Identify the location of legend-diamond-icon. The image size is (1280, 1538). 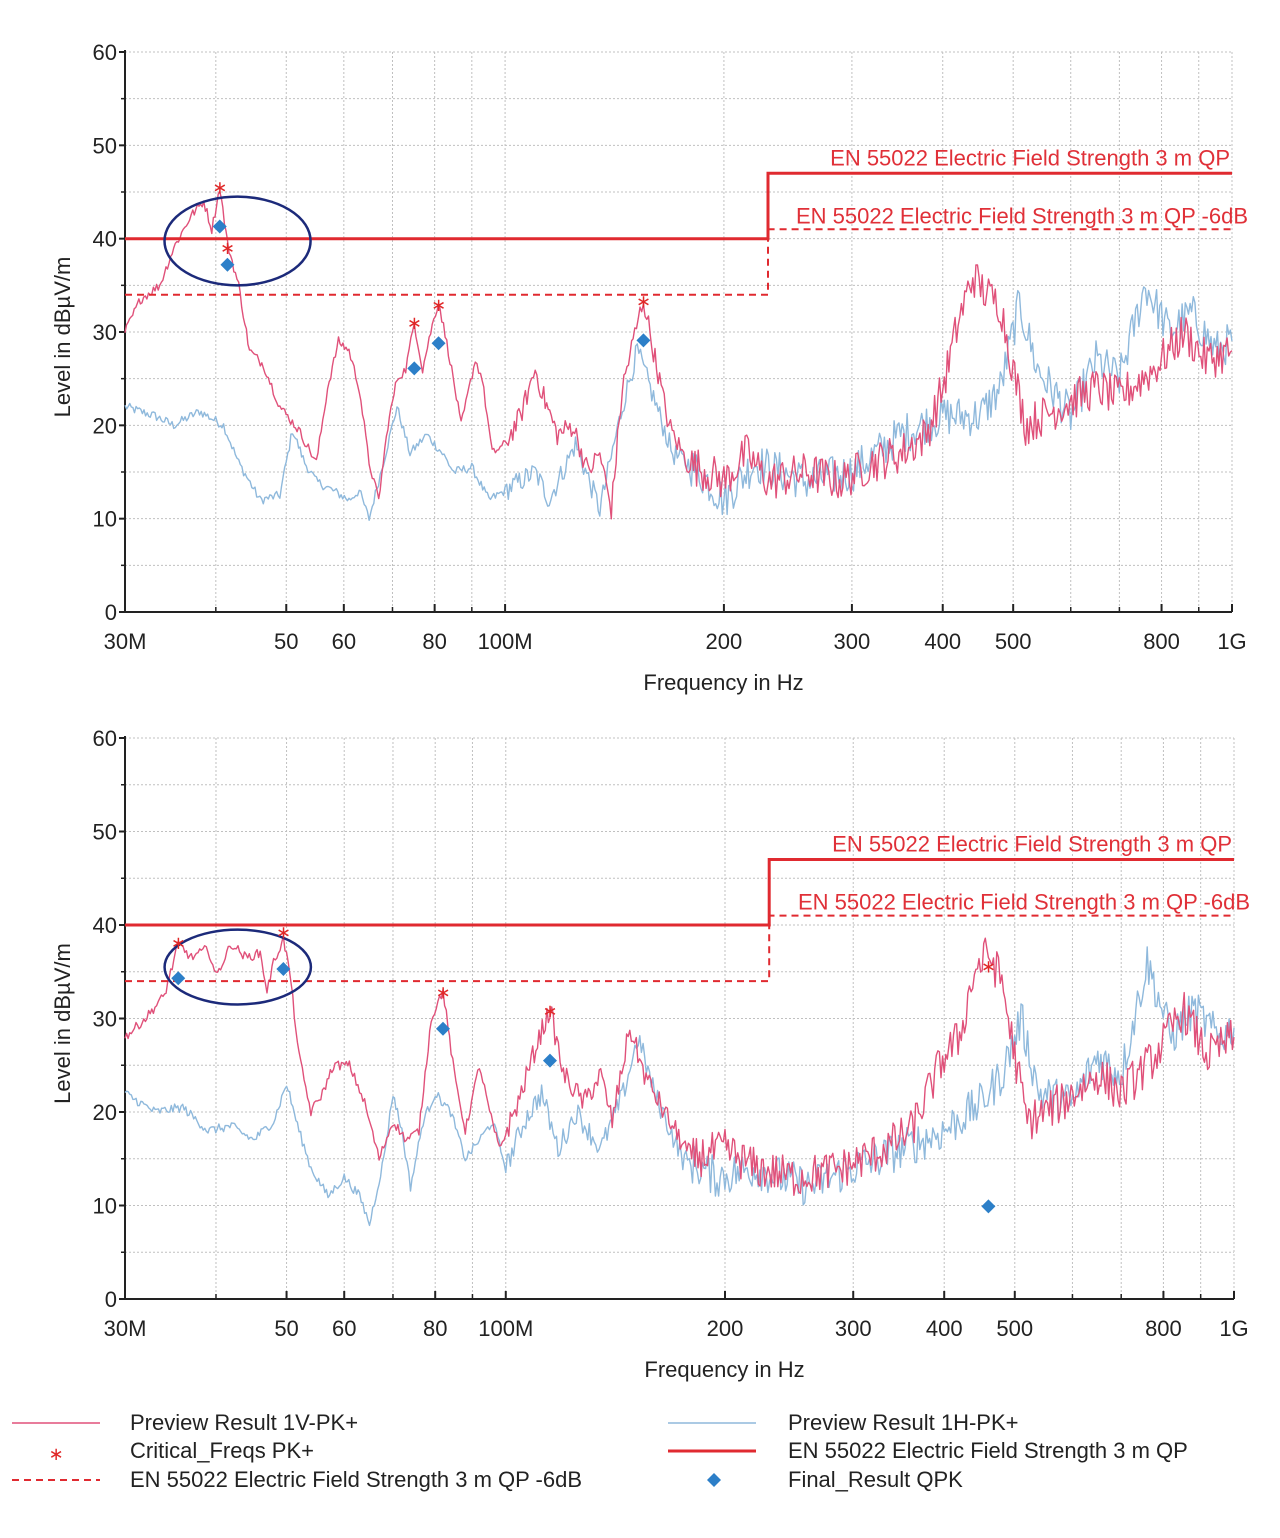
(714, 1480).